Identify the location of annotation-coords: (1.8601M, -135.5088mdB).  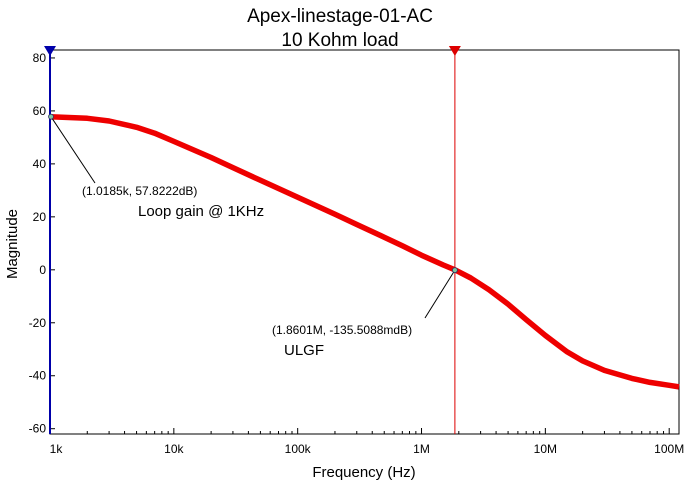
(342, 330).